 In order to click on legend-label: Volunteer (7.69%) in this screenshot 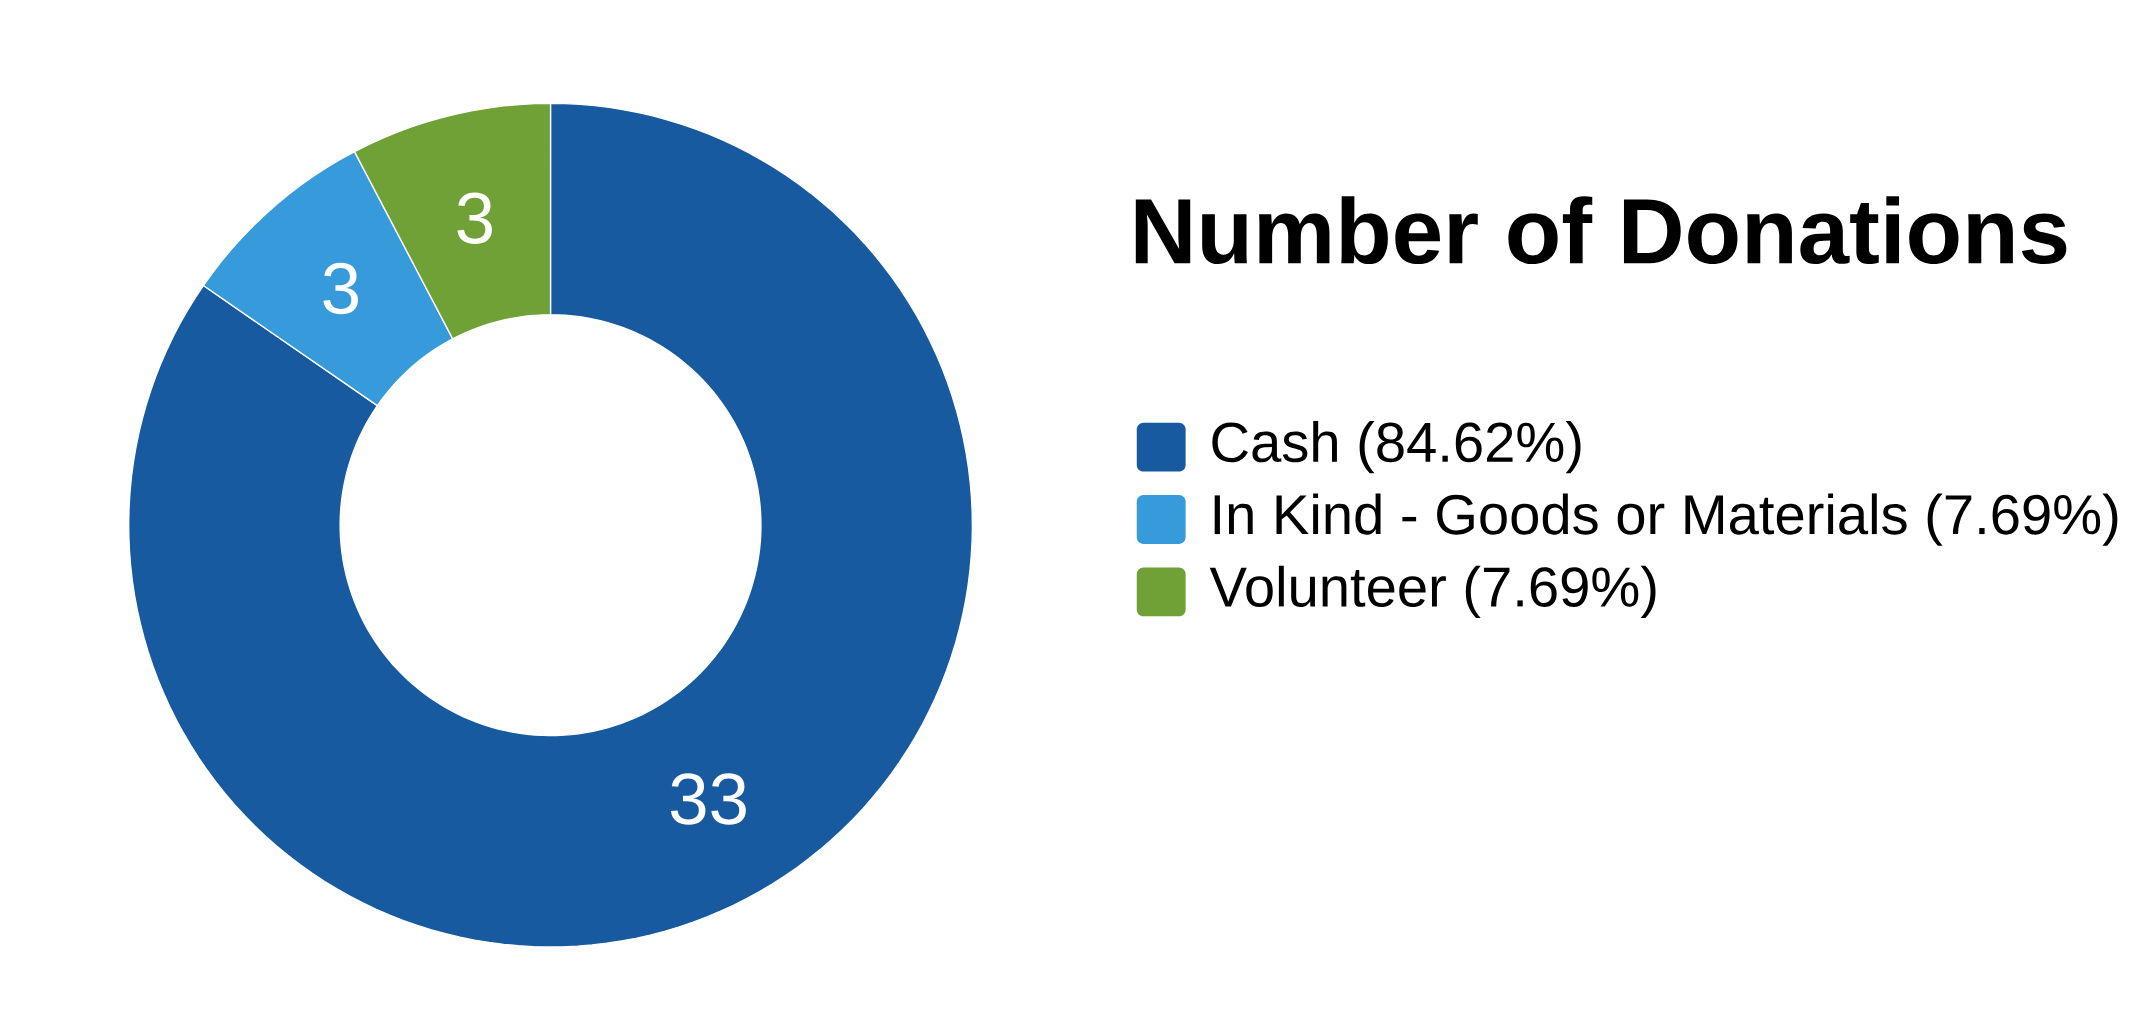, I will do `click(1432, 592)`.